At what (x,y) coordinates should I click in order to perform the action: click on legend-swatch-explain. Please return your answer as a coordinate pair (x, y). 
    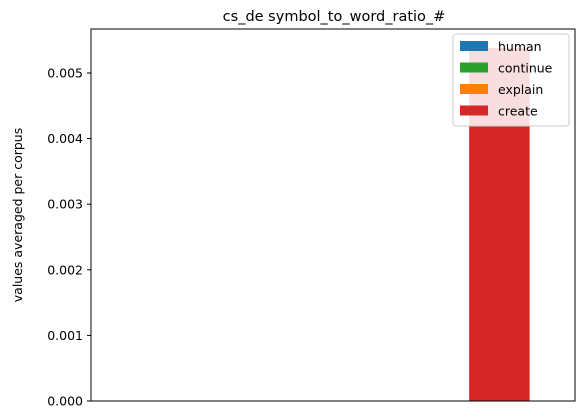
    Looking at the image, I should click on (474, 89).